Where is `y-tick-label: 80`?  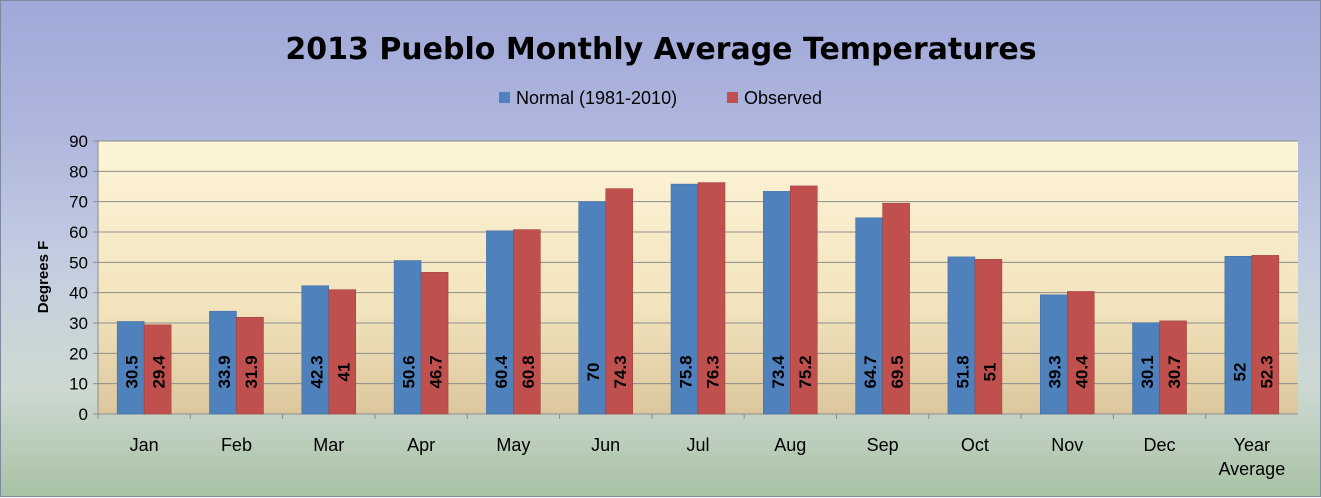
y-tick-label: 80 is located at coordinates (78, 171).